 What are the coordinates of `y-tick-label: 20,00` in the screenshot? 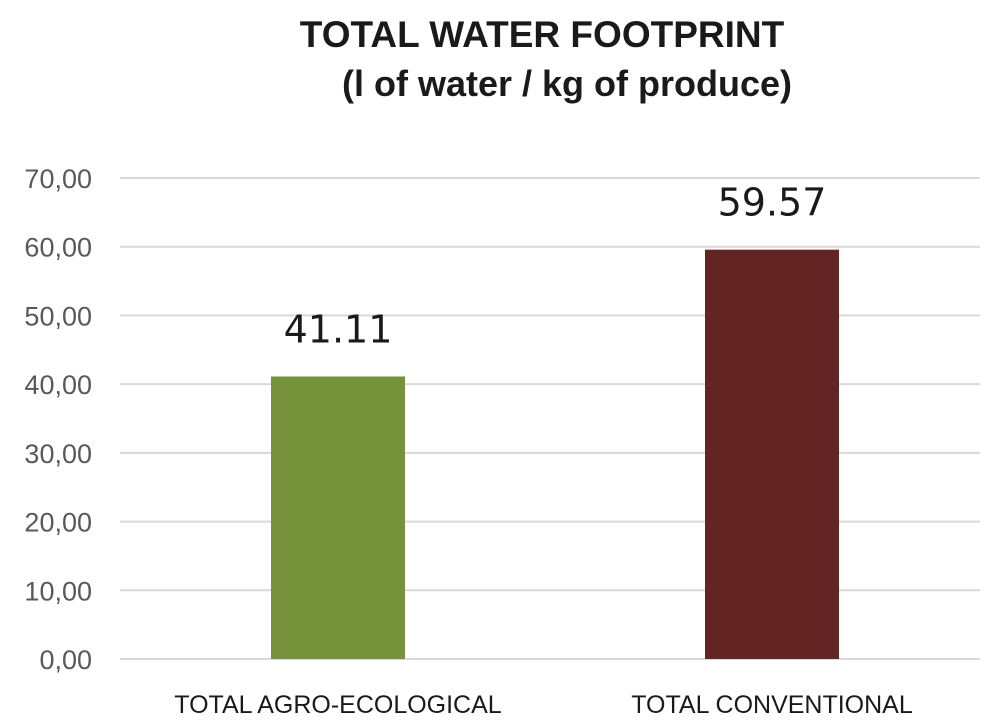 It's located at (58, 523).